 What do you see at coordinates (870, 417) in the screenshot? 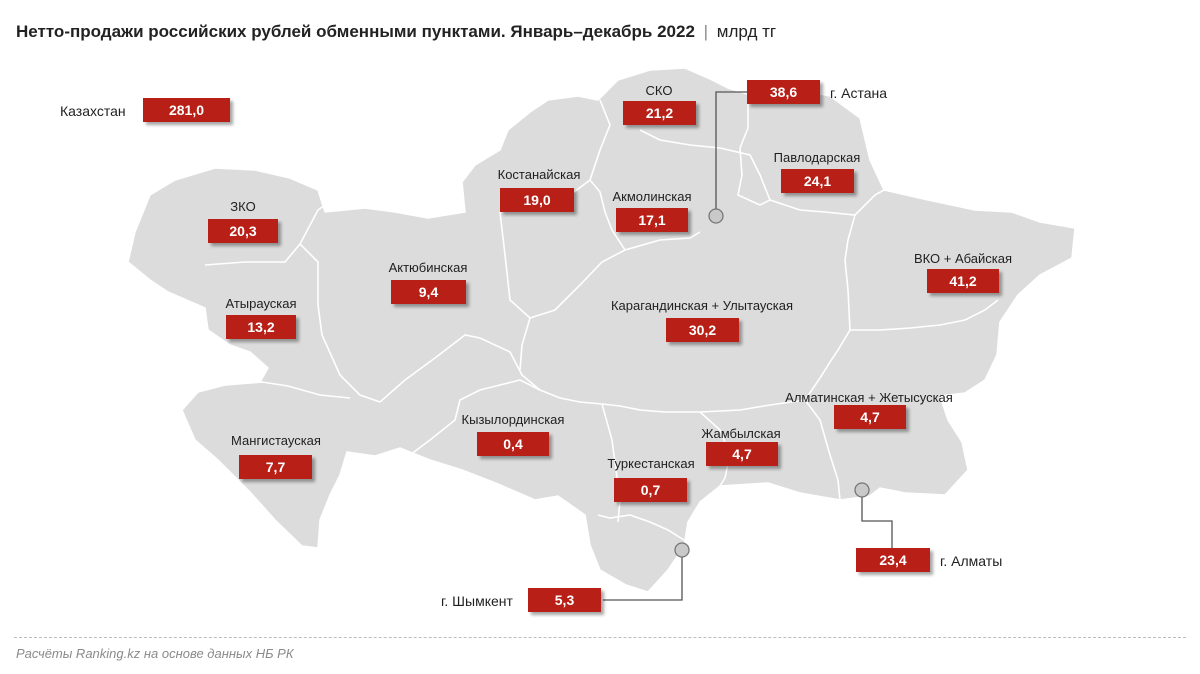
I see `almaty-region-value-box: 4,7` at bounding box center [870, 417].